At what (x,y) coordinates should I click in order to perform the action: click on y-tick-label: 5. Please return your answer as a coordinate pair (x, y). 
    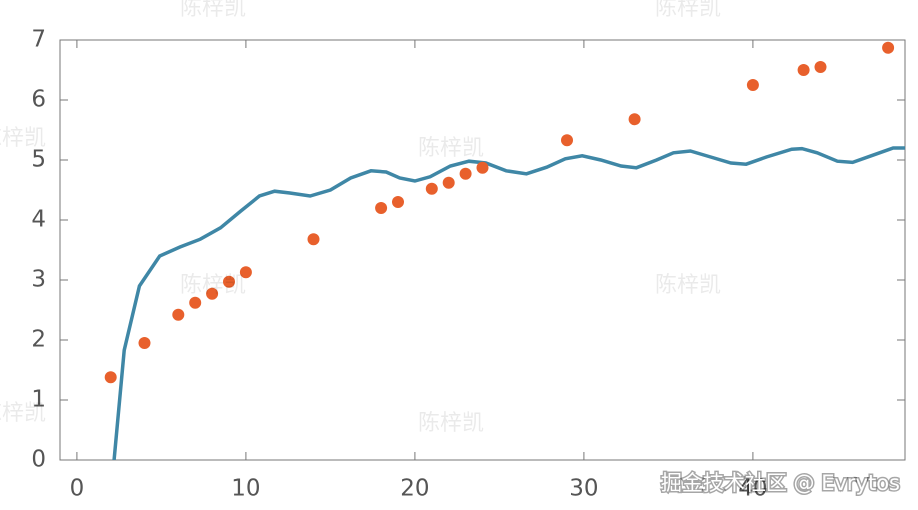
    Looking at the image, I should click on (38, 160).